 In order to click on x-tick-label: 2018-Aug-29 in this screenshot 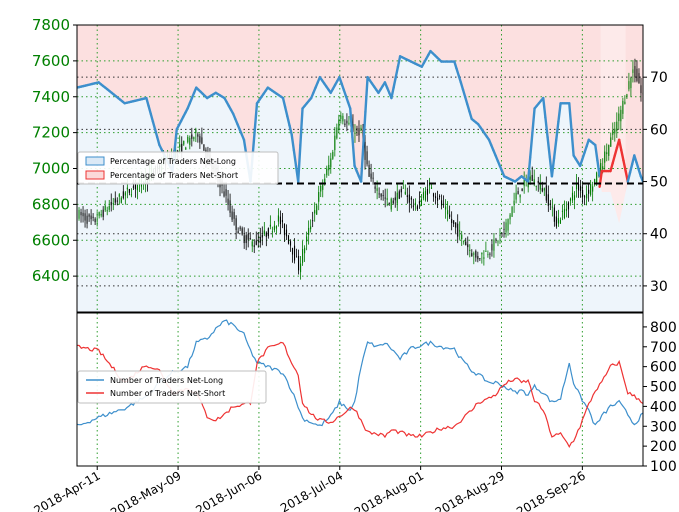, I will do `click(470, 490)`.